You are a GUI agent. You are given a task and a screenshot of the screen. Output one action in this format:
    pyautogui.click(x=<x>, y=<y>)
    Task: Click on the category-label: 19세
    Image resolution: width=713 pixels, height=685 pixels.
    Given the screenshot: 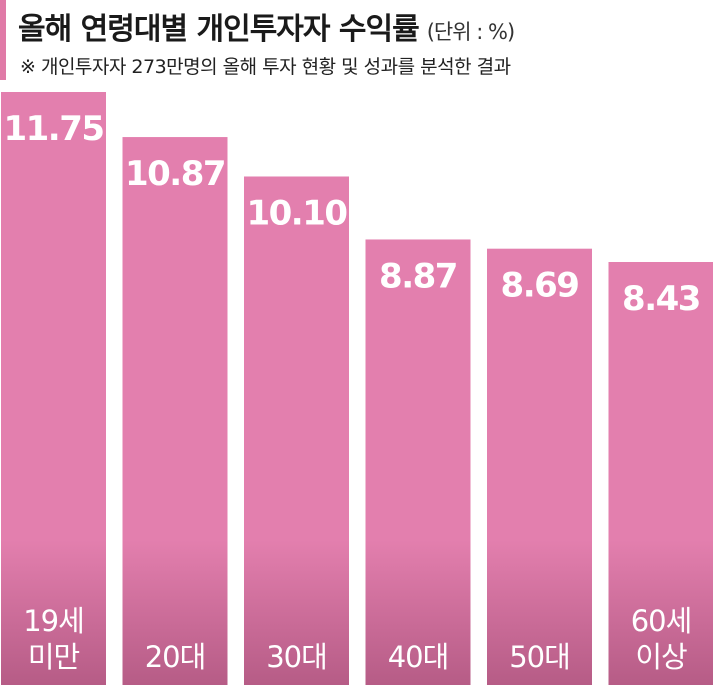 What is the action you would take?
    pyautogui.click(x=53, y=621)
    